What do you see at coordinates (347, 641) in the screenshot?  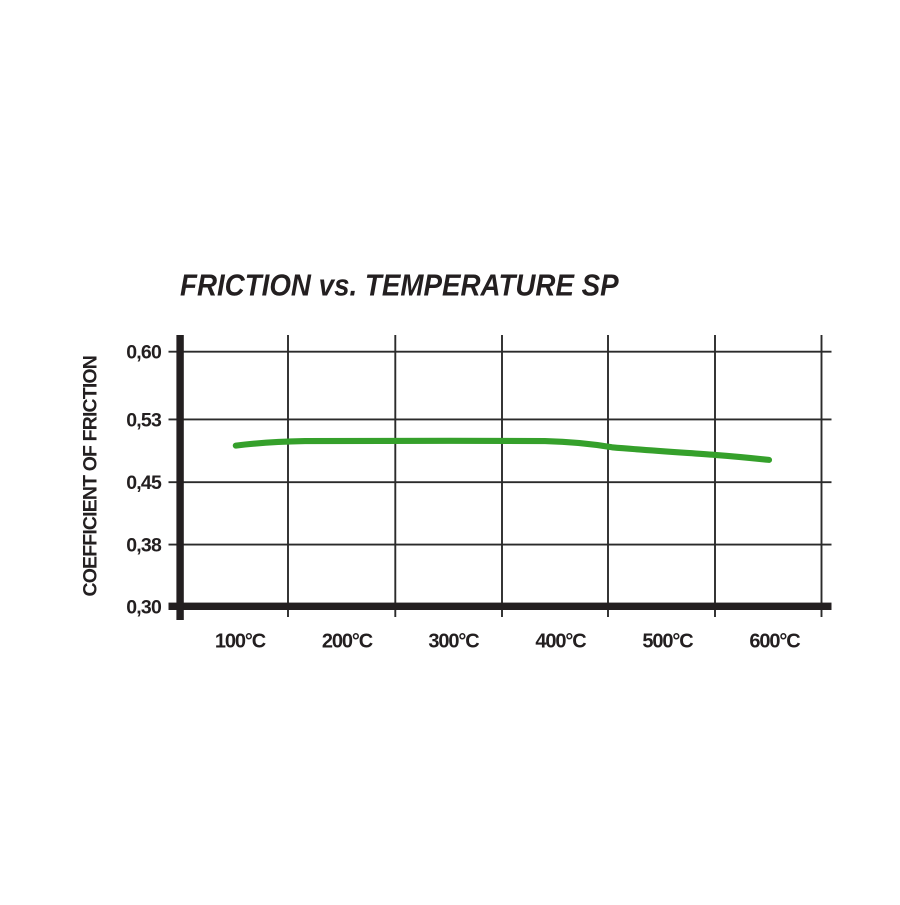 I see `svg-text: 200°C` at bounding box center [347, 641].